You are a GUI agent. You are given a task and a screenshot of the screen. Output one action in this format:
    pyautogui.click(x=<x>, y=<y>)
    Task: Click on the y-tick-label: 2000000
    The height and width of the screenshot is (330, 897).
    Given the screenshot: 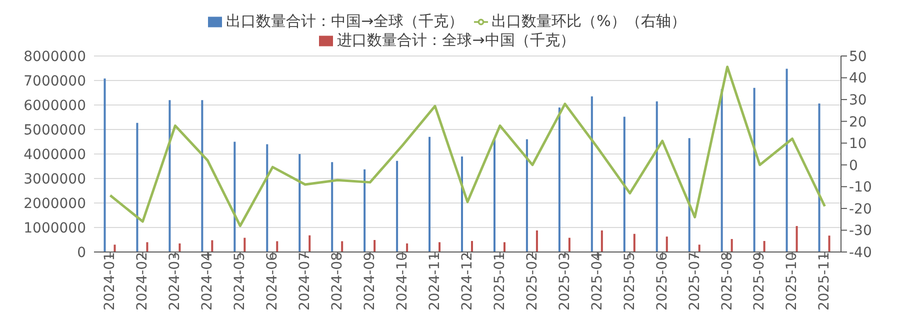 What is the action you would take?
    pyautogui.click(x=55, y=204)
    